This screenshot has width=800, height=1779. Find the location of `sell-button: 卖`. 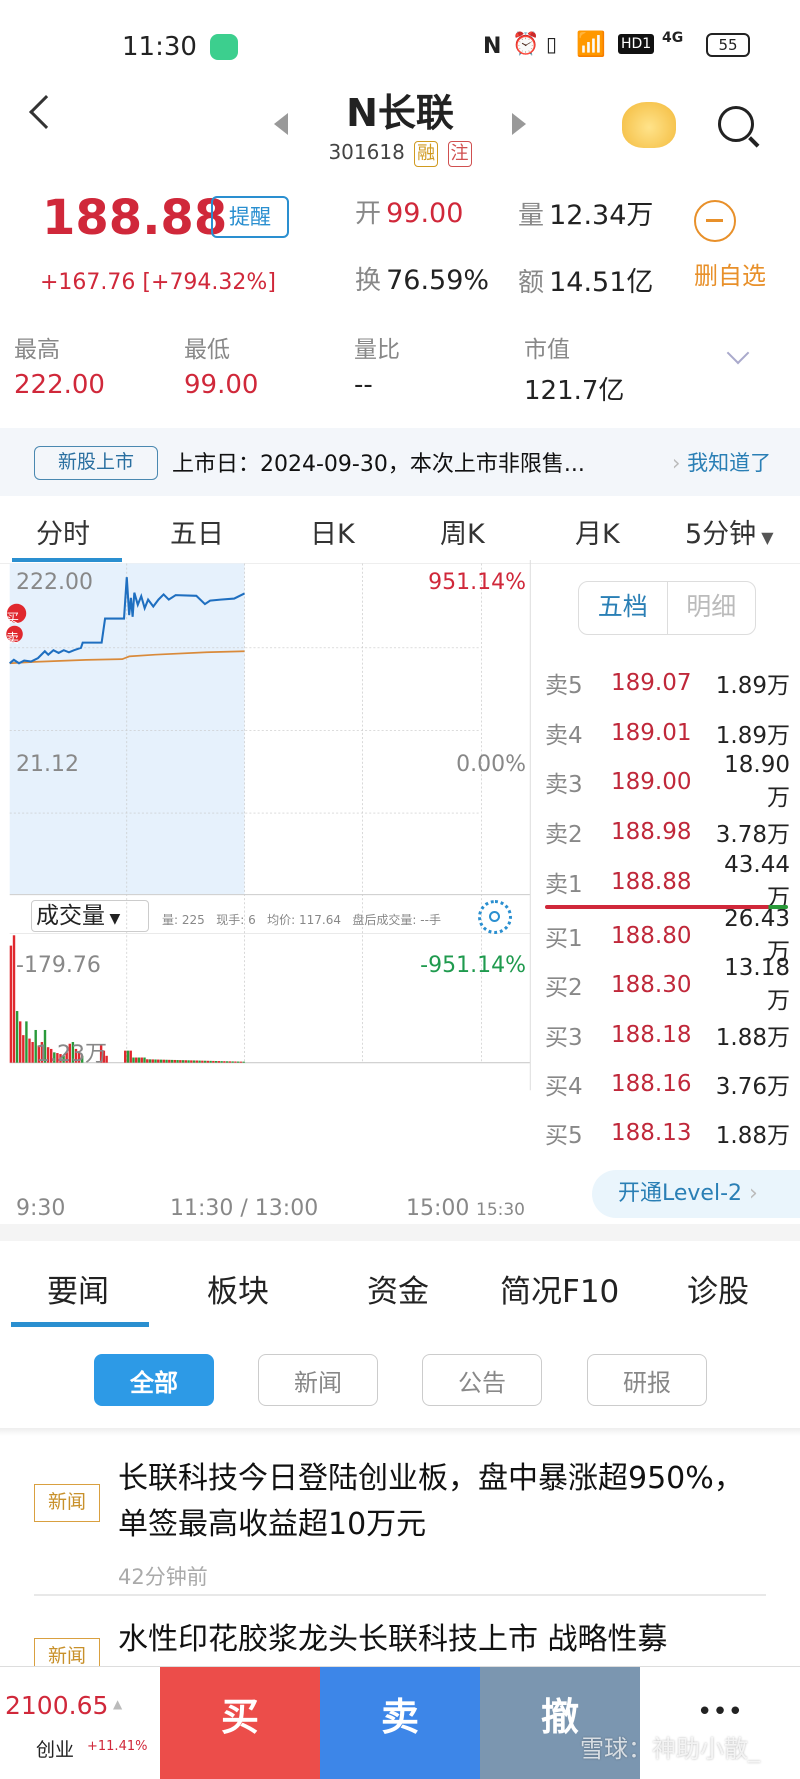

sell-button: 卖 is located at coordinates (400, 1723).